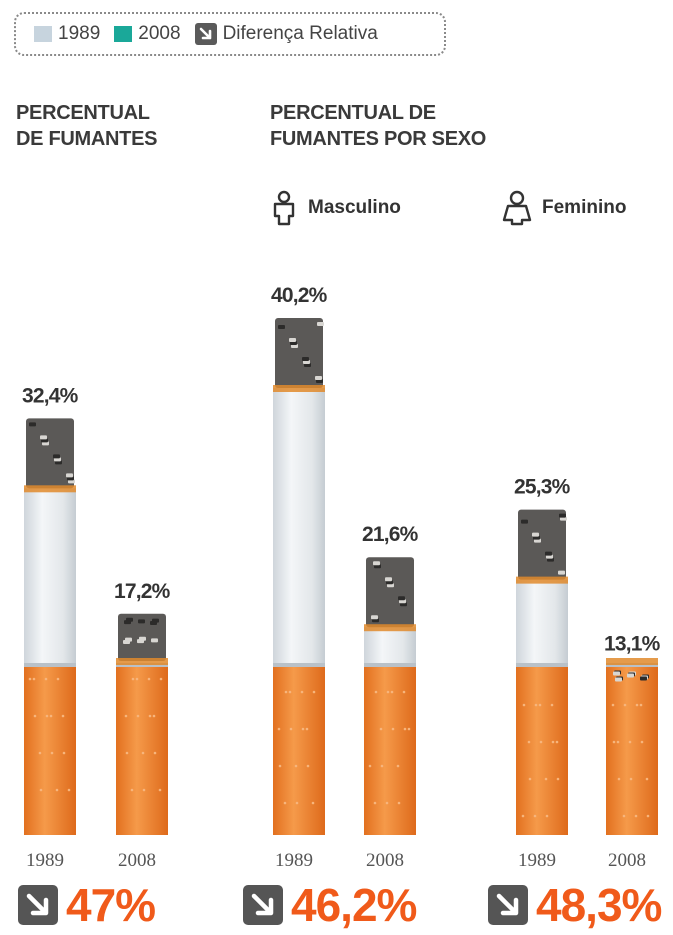  I want to click on cigarette-percentual-de-fumantes-1989-year-label: 1989, so click(45, 860).